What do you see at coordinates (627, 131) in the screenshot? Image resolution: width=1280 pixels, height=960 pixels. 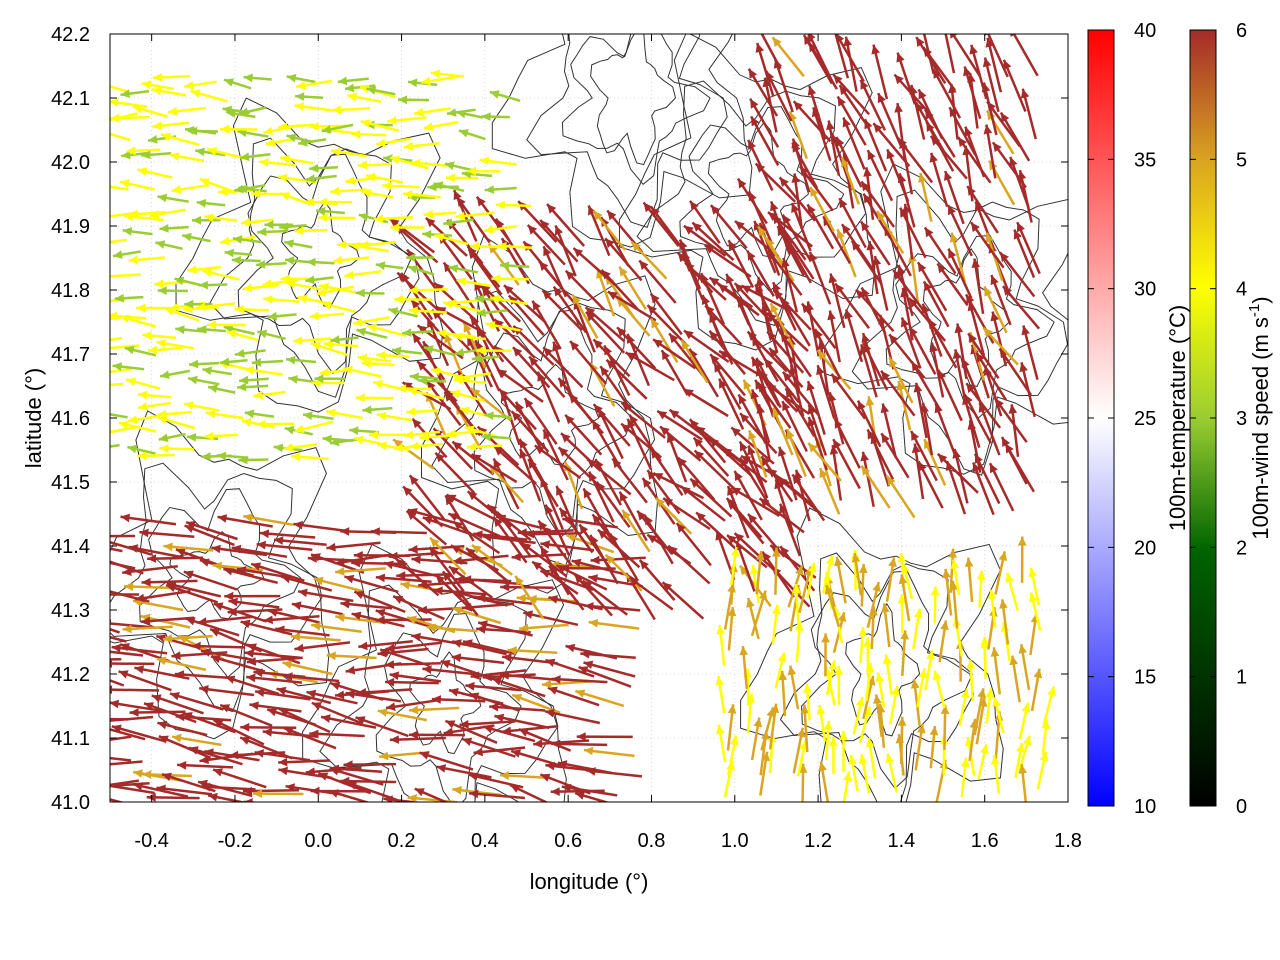 I see `contour-line` at bounding box center [627, 131].